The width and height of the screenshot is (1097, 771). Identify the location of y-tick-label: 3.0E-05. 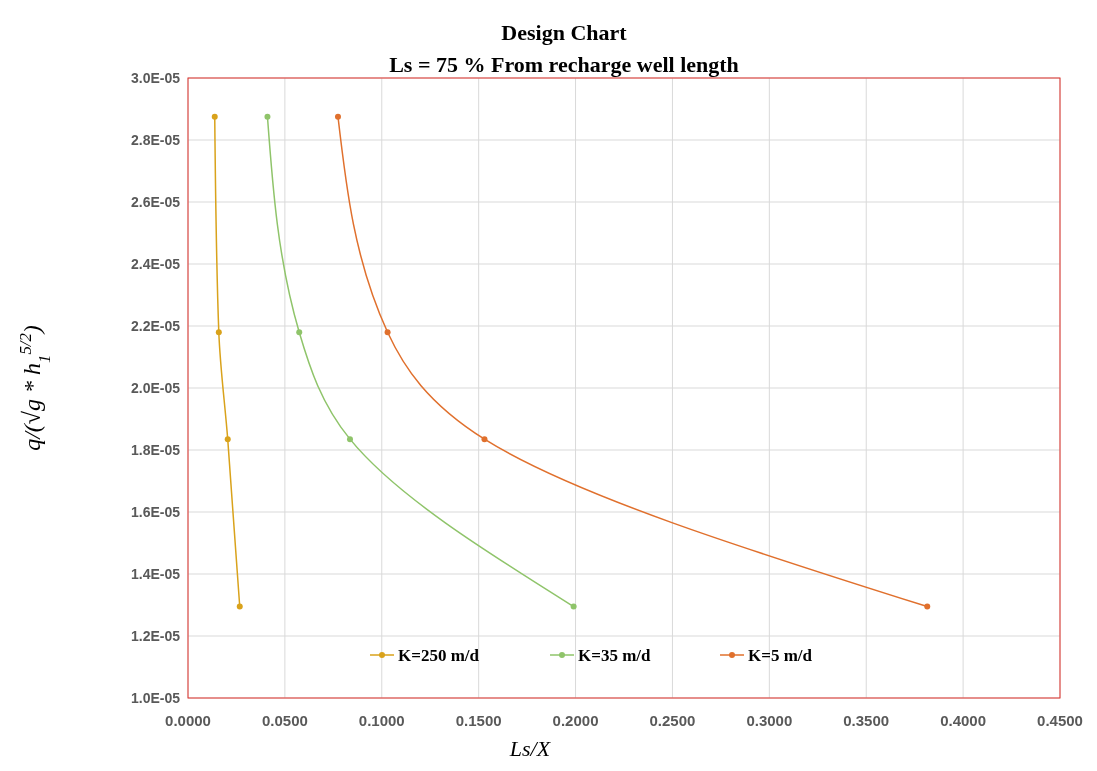
(155, 78).